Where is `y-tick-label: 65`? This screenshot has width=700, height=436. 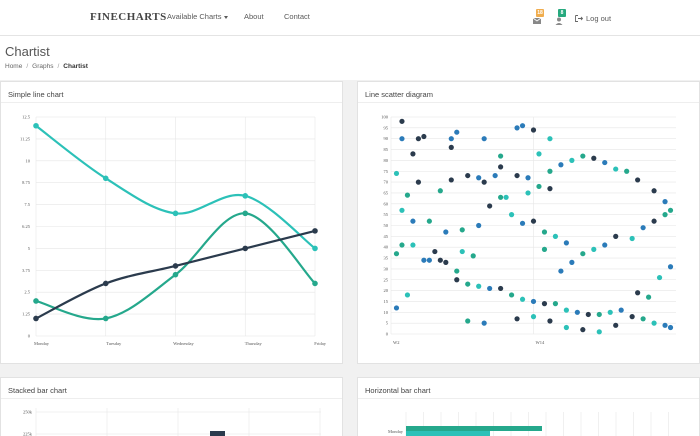
y-tick-label: 65 is located at coordinates (386, 192).